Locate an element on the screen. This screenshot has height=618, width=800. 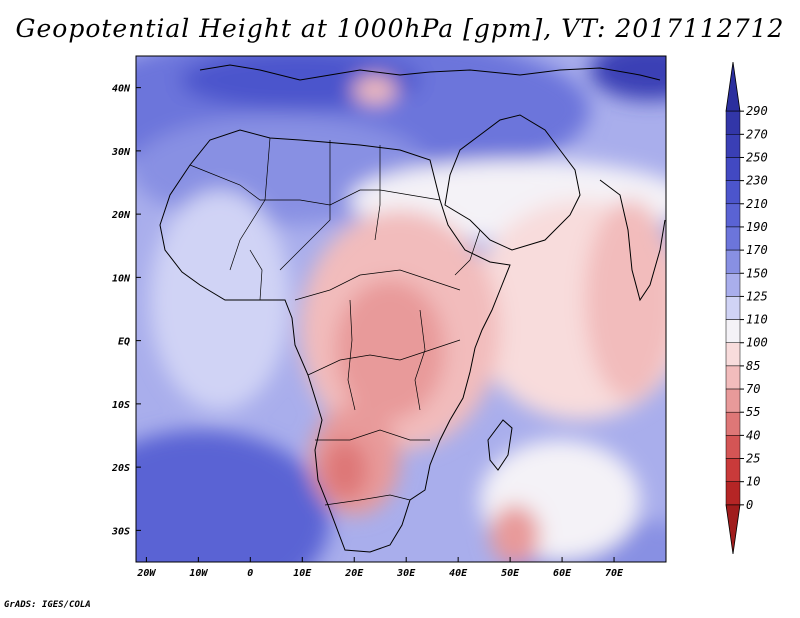
field-india is located at coordinates (625, 300).